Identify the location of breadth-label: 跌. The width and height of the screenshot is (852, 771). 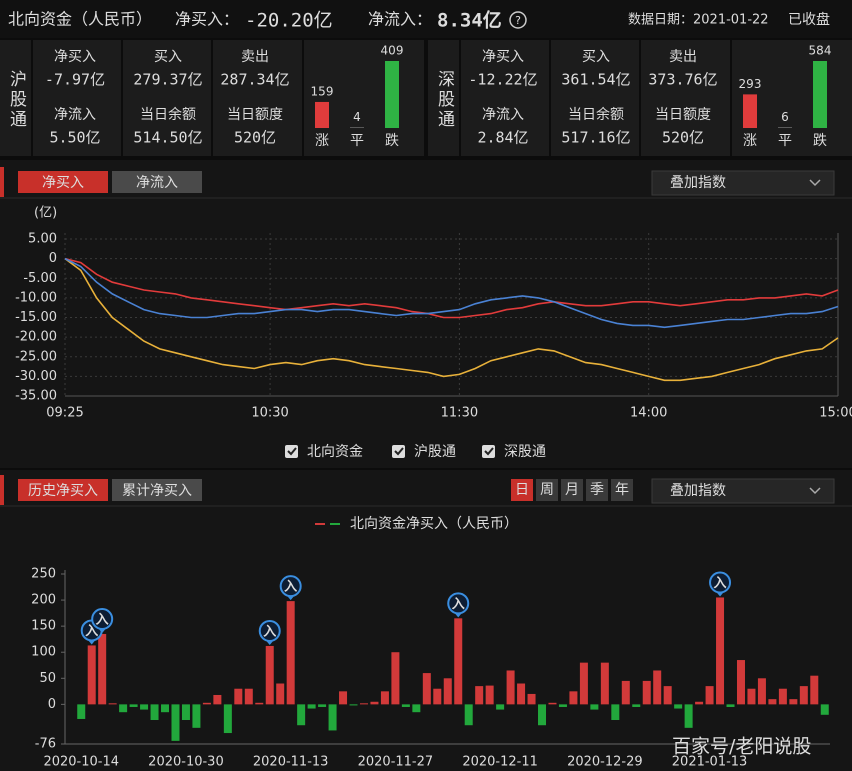
(392, 141).